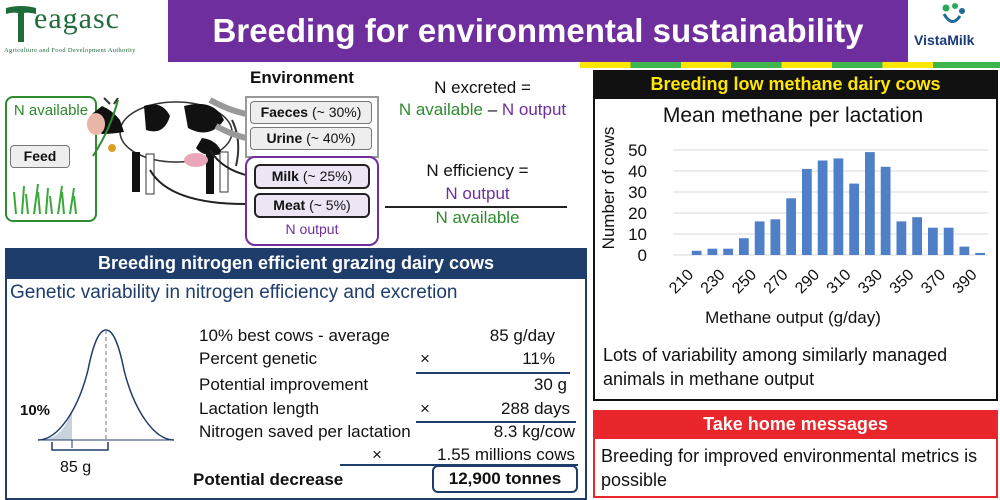  What do you see at coordinates (902, 281) in the screenshot?
I see `x-tick-label: 350` at bounding box center [902, 281].